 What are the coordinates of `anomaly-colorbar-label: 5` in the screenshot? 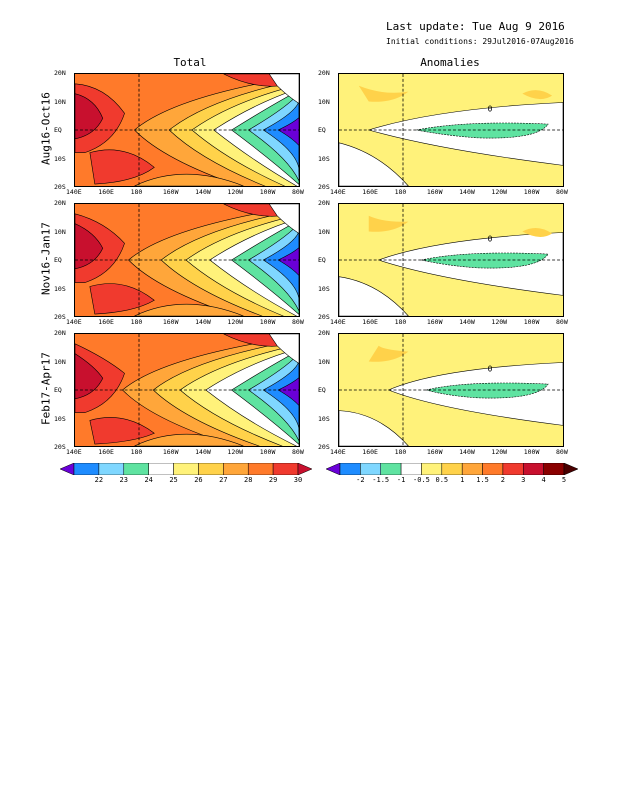 It's located at (564, 480).